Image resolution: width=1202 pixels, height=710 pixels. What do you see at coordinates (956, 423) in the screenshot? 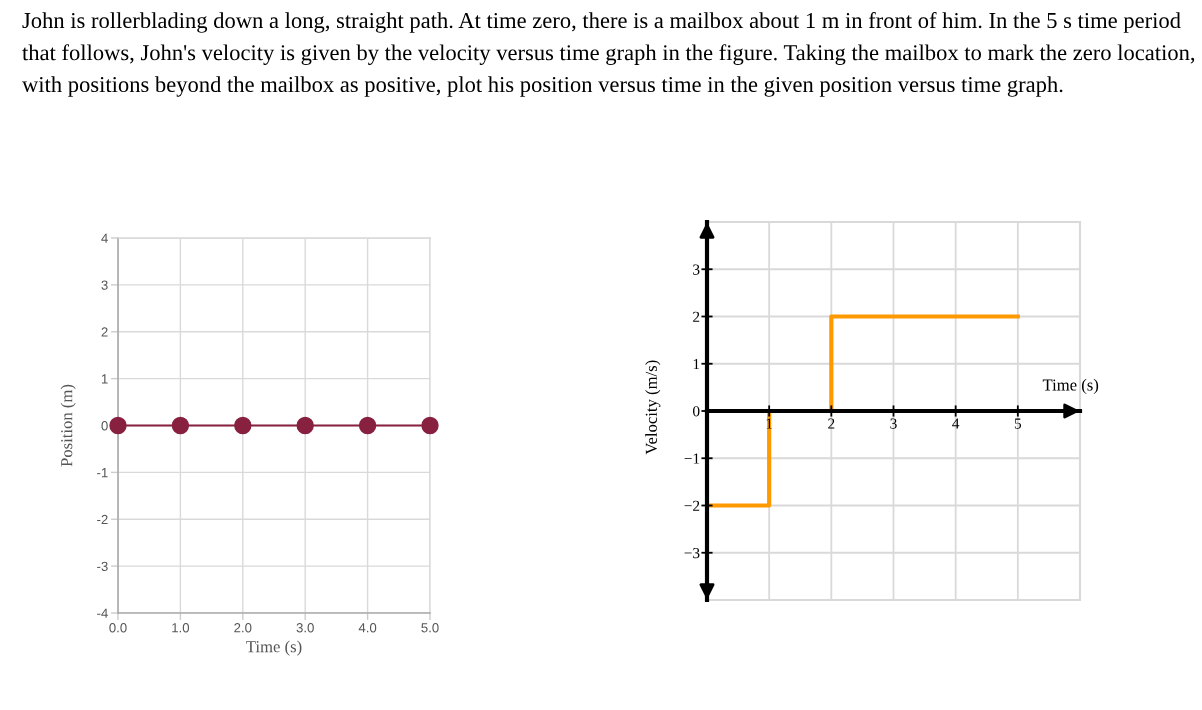
I see `x-tick-label: 4` at bounding box center [956, 423].